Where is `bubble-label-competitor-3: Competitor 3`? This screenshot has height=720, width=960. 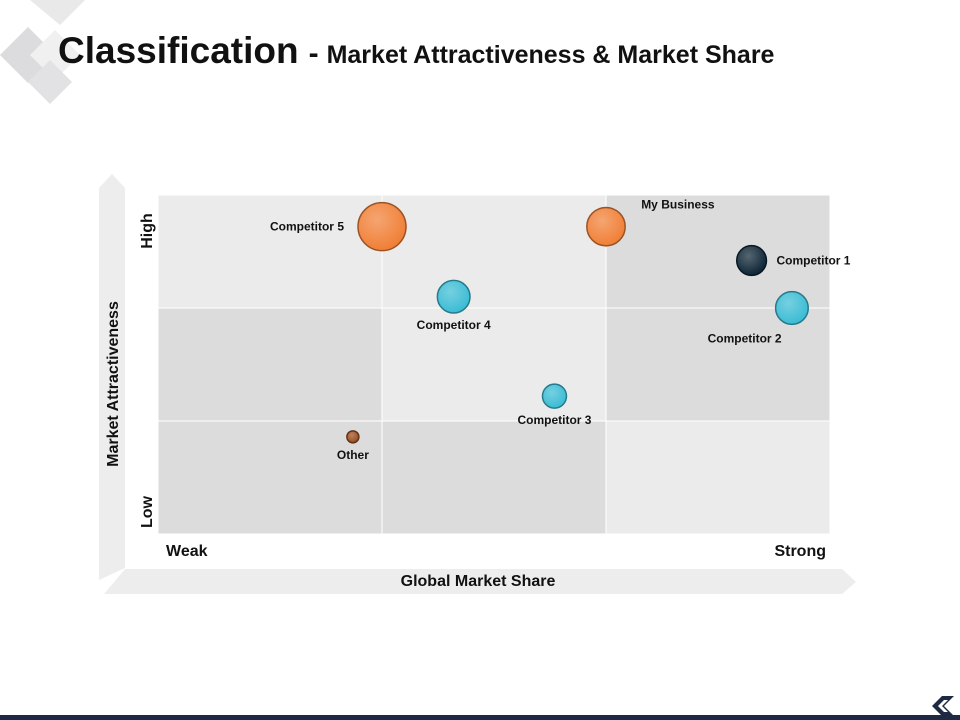
bubble-label-competitor-3: Competitor 3 is located at coordinates (554, 420).